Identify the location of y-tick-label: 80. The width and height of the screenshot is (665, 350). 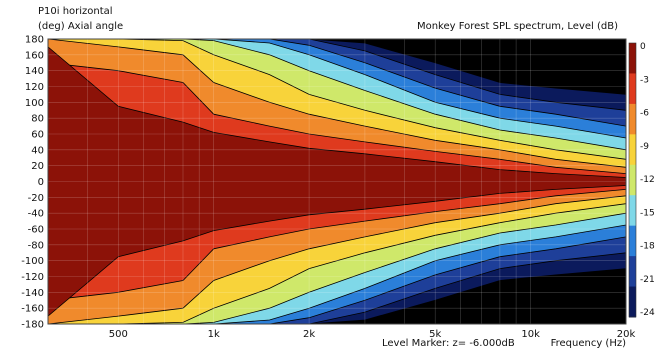
(37, 119).